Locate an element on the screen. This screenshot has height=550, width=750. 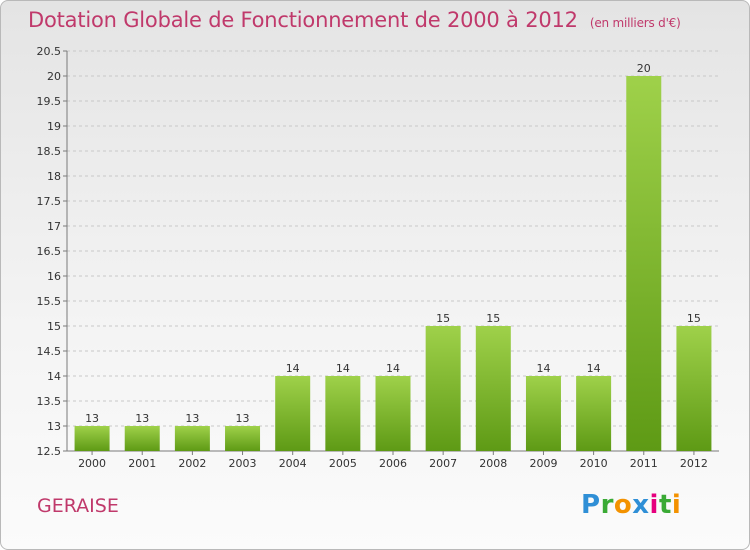
y-tick-label: 16 is located at coordinates (54, 276).